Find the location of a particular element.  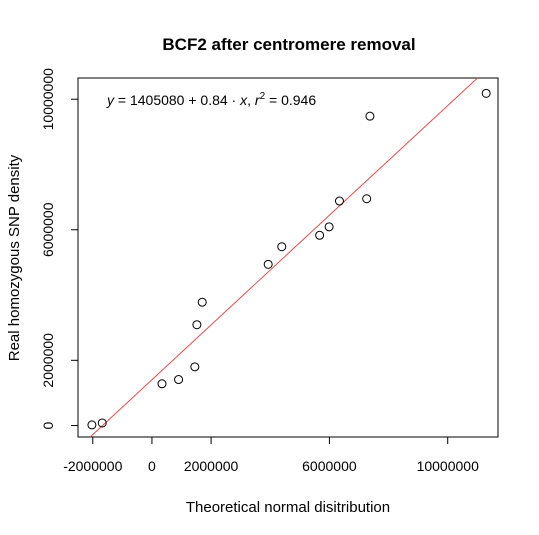

y-axis-label: Real homozygous SNP density is located at coordinates (14, 257).